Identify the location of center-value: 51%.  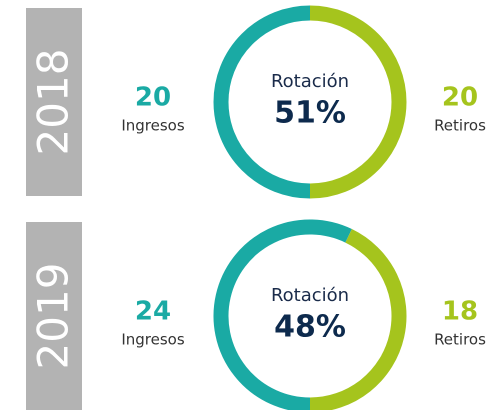
(310, 113).